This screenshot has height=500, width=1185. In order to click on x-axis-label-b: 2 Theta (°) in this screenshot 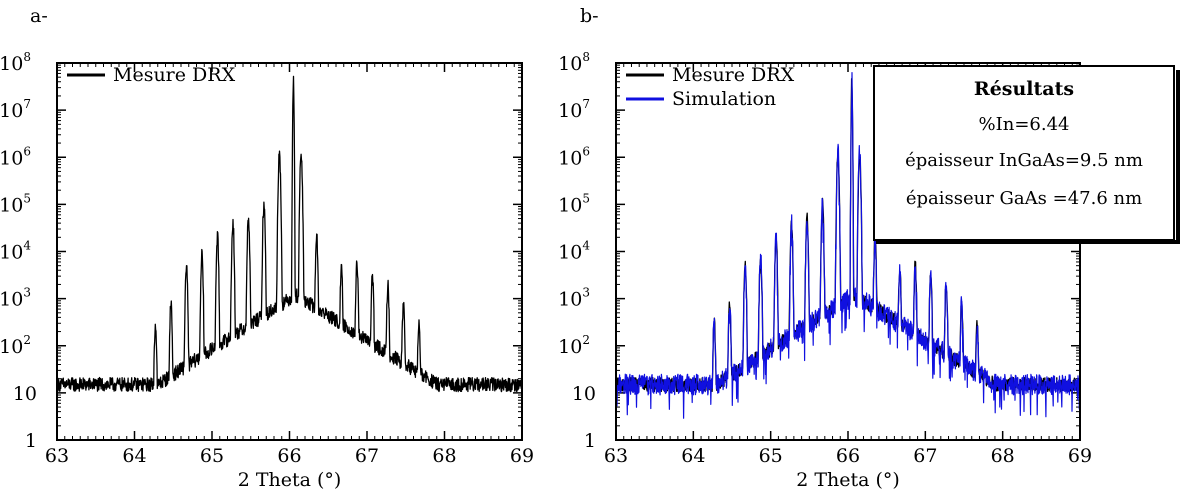, I will do `click(848, 480)`.